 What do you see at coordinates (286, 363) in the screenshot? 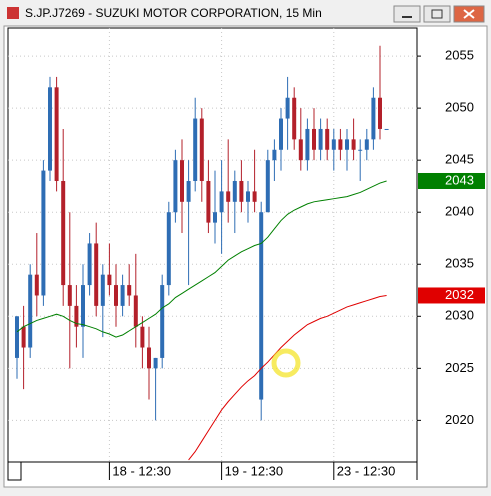
I see `highlight` at bounding box center [286, 363].